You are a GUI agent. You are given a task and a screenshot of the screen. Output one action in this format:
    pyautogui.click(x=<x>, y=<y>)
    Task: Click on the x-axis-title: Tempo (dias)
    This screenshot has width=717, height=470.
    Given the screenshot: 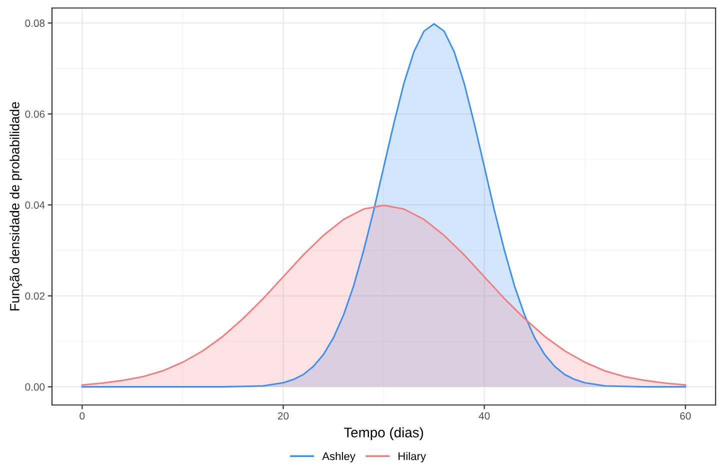 What is the action you would take?
    pyautogui.click(x=384, y=433)
    